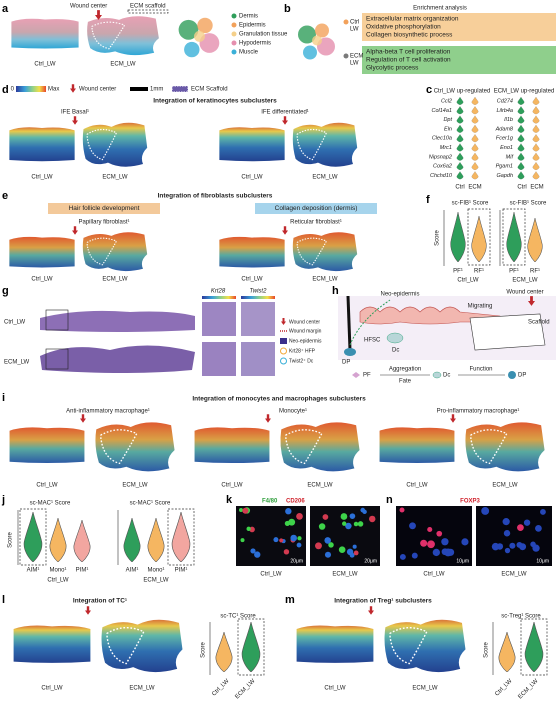  I want to click on legend-entry: Wound center, so click(304, 322).